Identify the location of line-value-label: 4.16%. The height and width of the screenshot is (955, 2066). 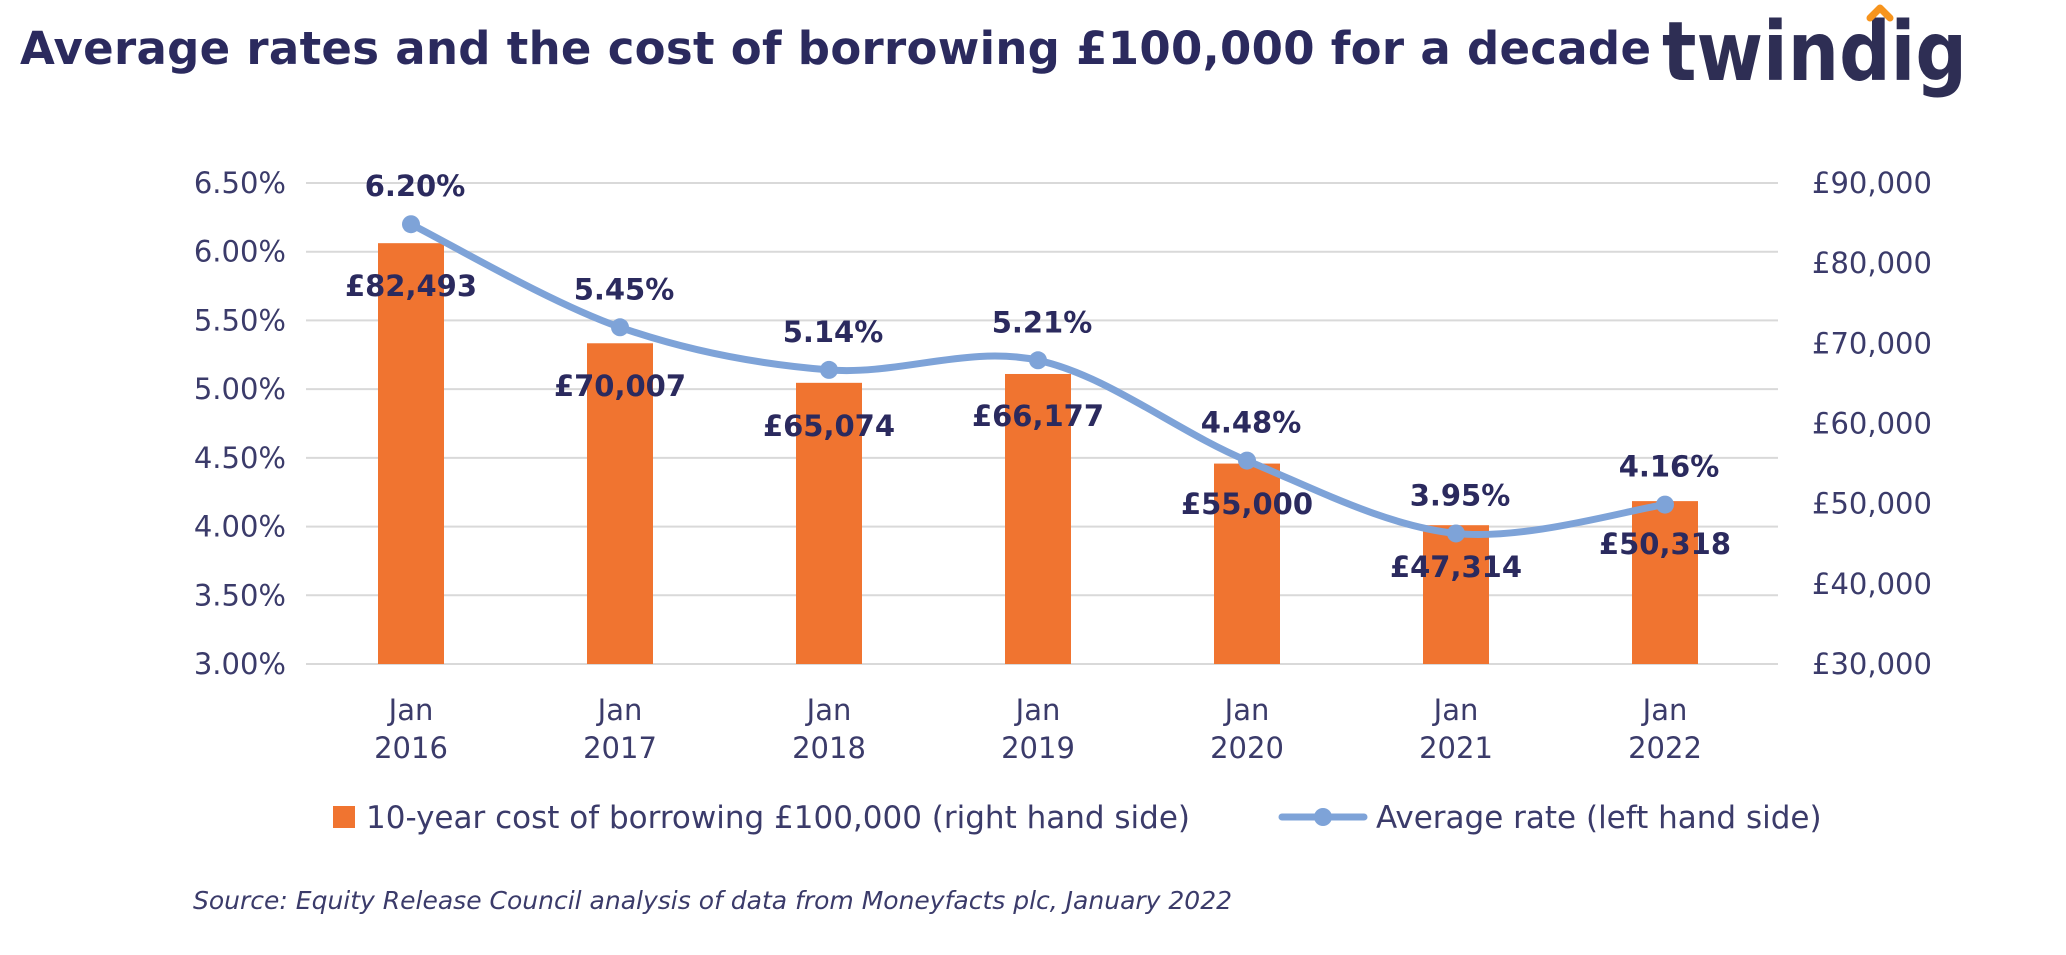
(1669, 467).